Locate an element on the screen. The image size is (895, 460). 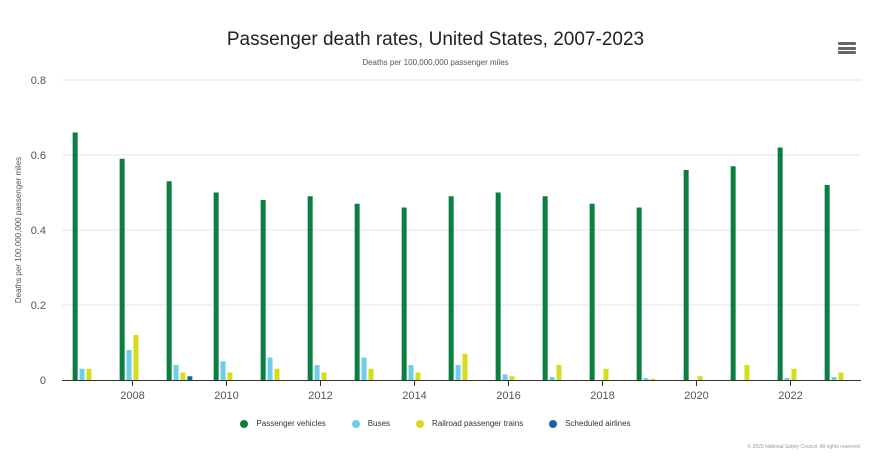
legend-item-scheduled-airlines: Scheduled airlines is located at coordinates (590, 423).